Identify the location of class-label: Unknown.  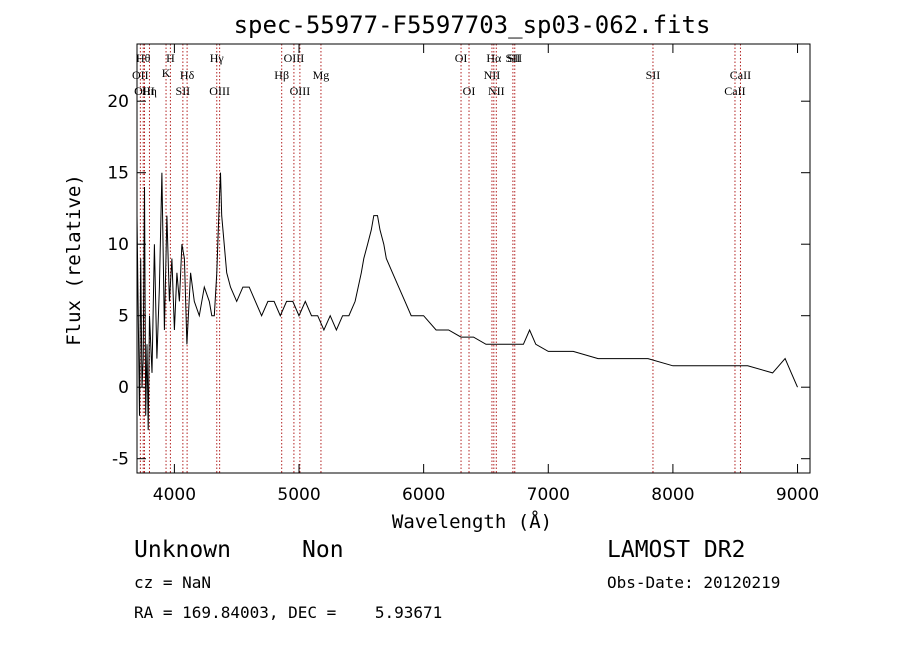
(182, 550).